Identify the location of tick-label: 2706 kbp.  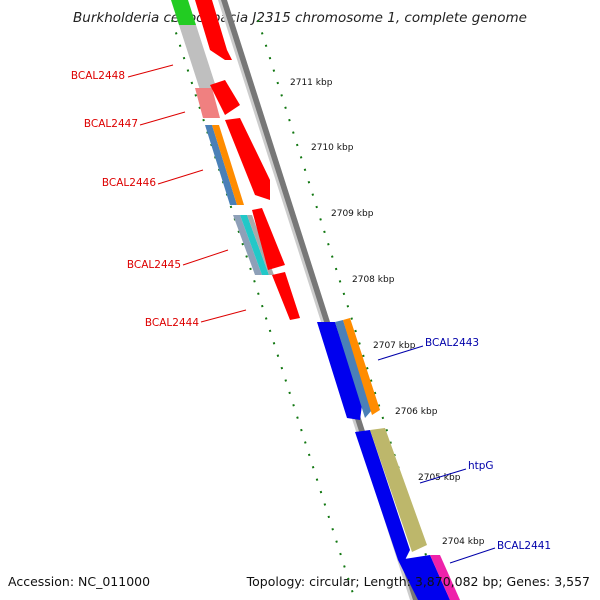
(416, 412).